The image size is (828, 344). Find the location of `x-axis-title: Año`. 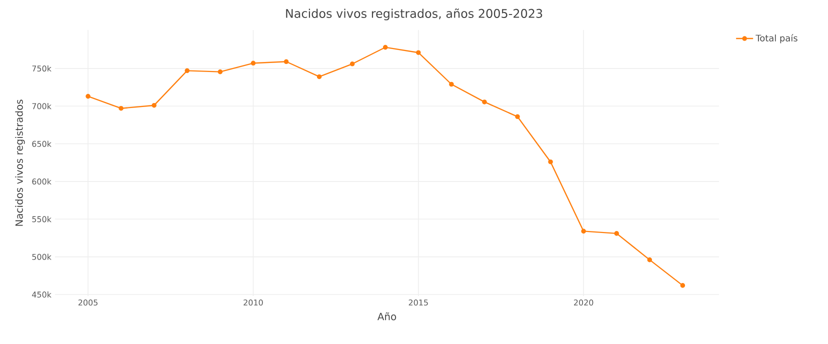

x-axis-title: Año is located at coordinates (386, 316).